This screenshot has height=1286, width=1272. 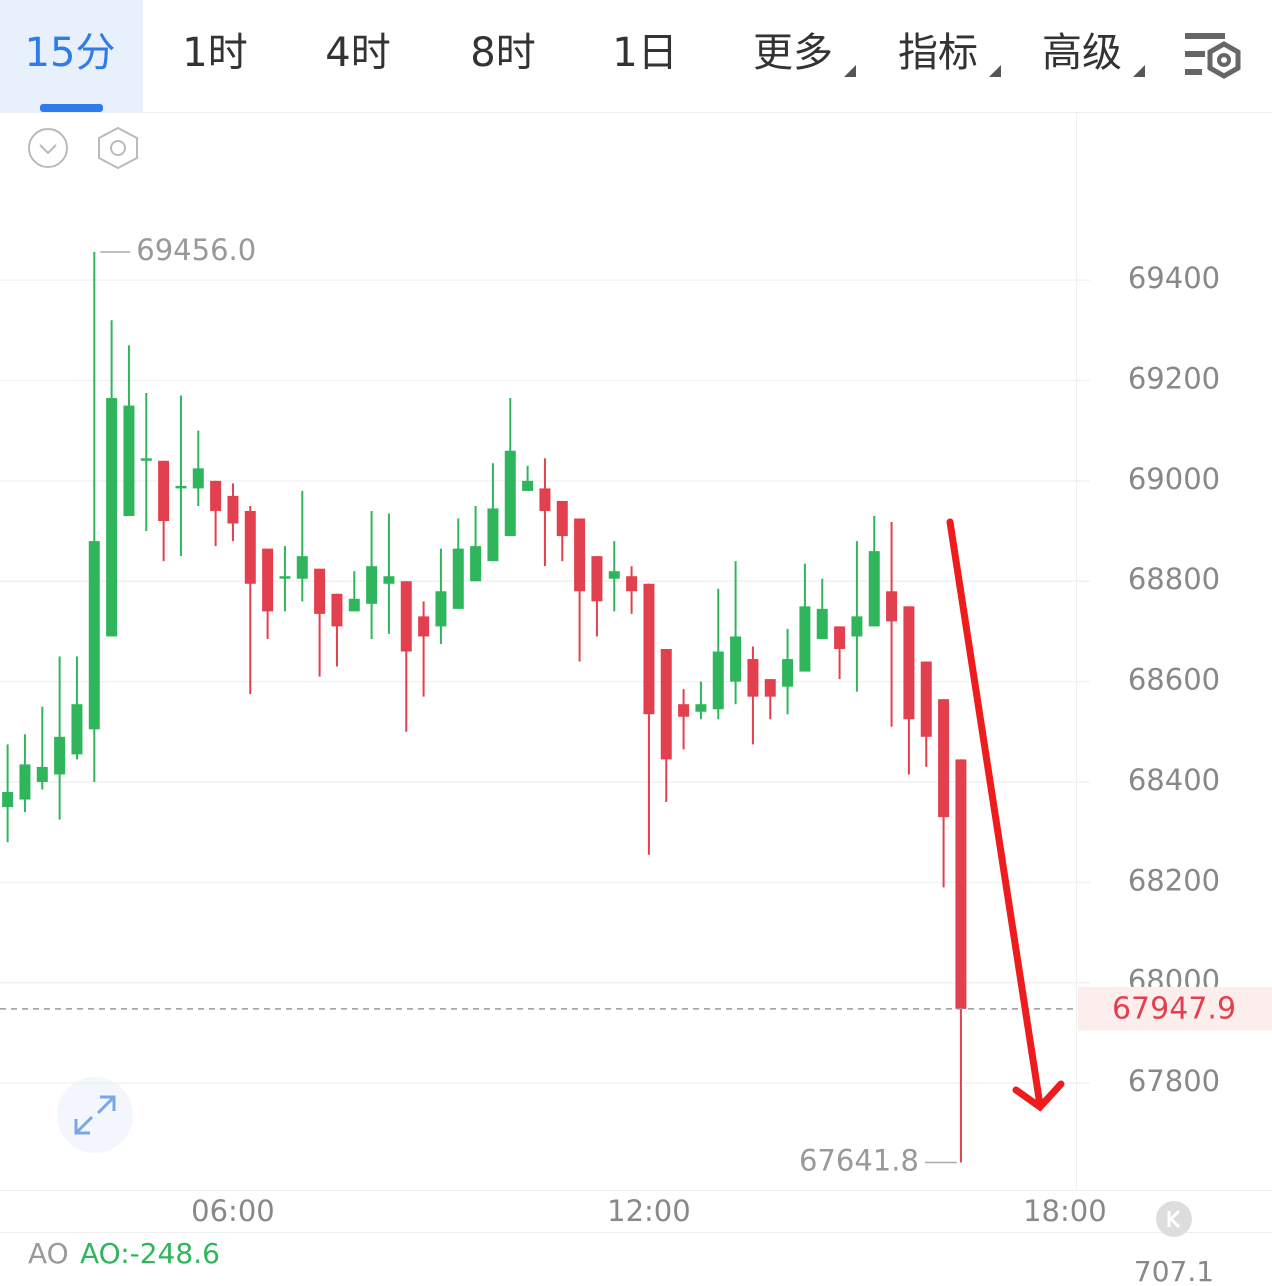 I want to click on extreme-label: 69456.0, so click(x=196, y=250).